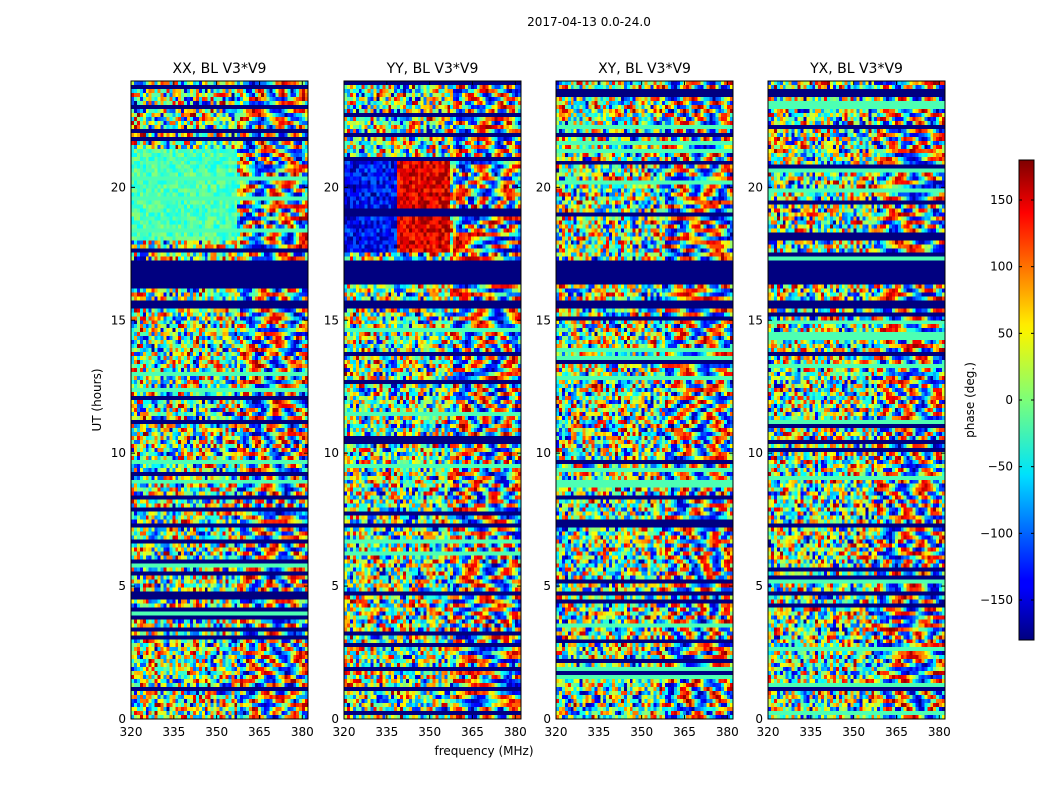 The image size is (1050, 800). What do you see at coordinates (432, 69) in the screenshot?
I see `panel-title-2: YY, BL V3*V9` at bounding box center [432, 69].